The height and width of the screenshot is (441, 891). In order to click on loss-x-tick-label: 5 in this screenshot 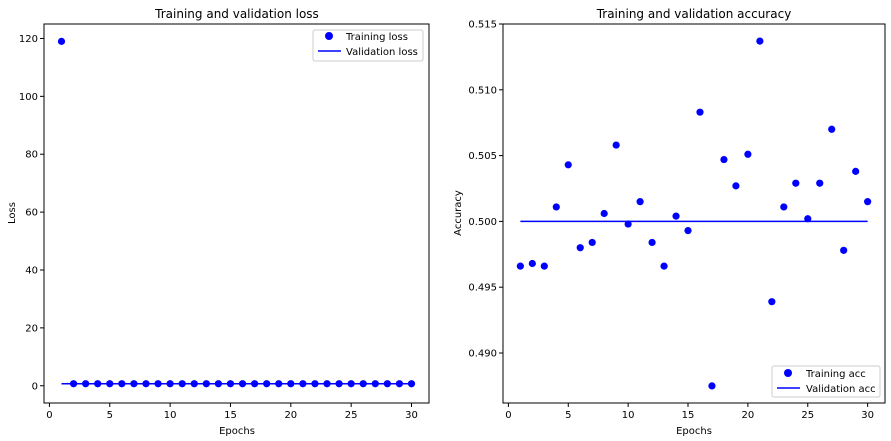, I will do `click(110, 415)`.